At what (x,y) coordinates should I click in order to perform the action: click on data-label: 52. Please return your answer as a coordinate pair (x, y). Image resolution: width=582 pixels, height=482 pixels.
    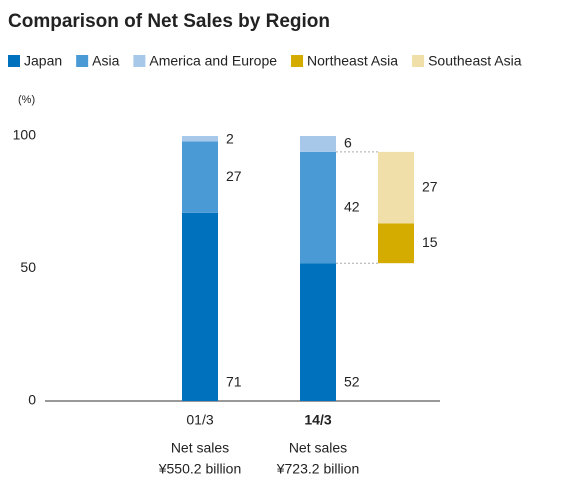
    Looking at the image, I should click on (352, 382).